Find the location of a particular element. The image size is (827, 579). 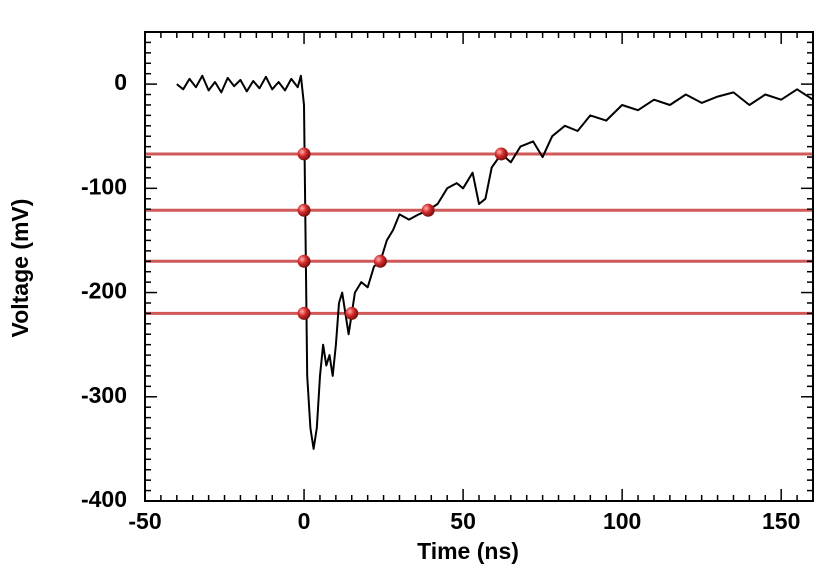

y-tick-label: -300 is located at coordinates (104, 395).